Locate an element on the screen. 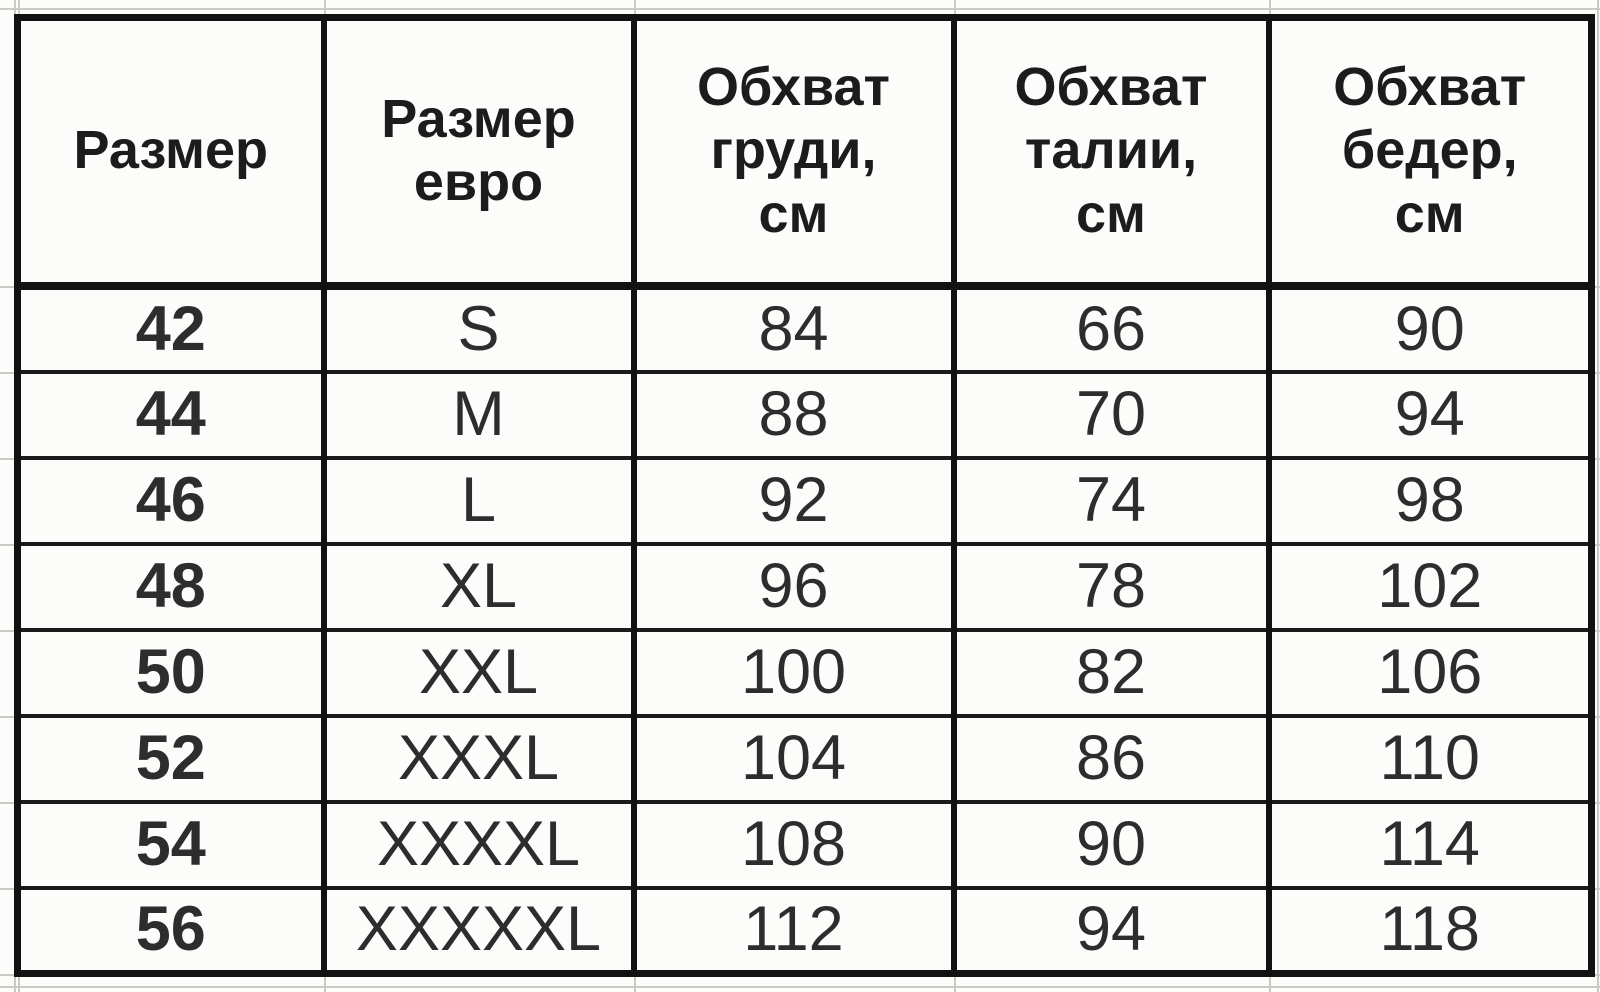 This screenshot has width=1600, height=992. table-row: 44 M 88 70 94 is located at coordinates (804, 414).